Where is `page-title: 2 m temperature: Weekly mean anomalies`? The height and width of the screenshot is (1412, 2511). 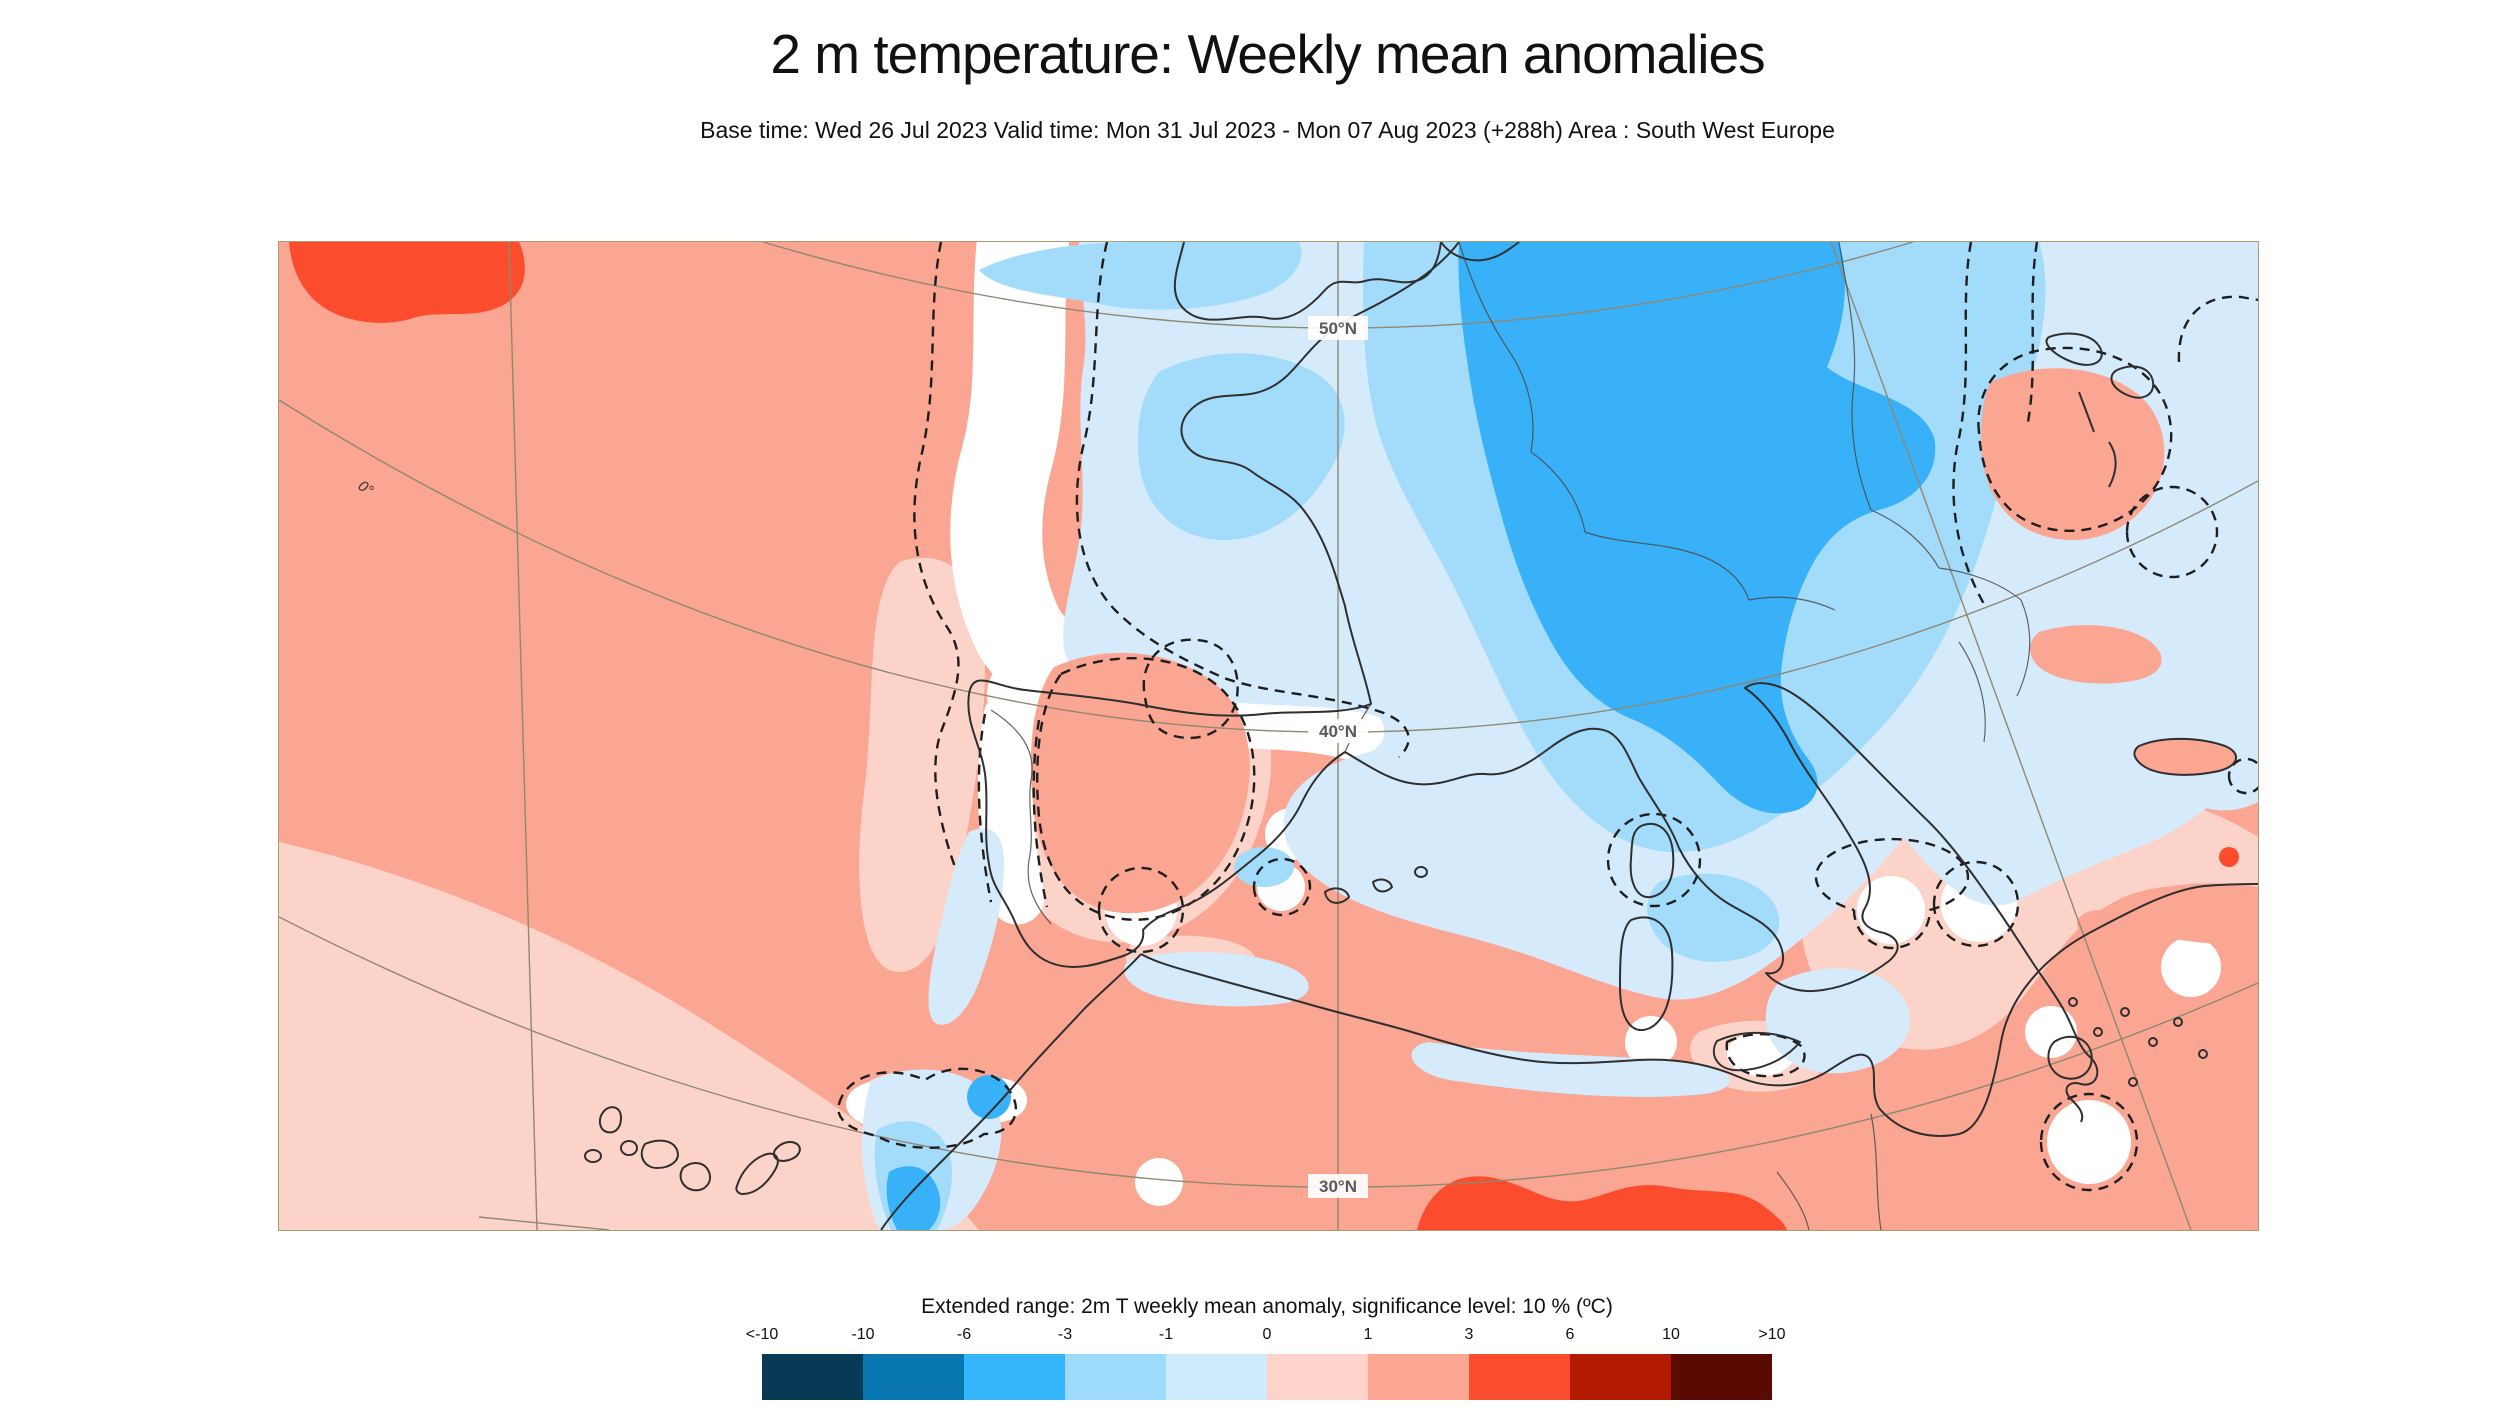 page-title: 2 m temperature: Weekly mean anomalies is located at coordinates (1267, 54).